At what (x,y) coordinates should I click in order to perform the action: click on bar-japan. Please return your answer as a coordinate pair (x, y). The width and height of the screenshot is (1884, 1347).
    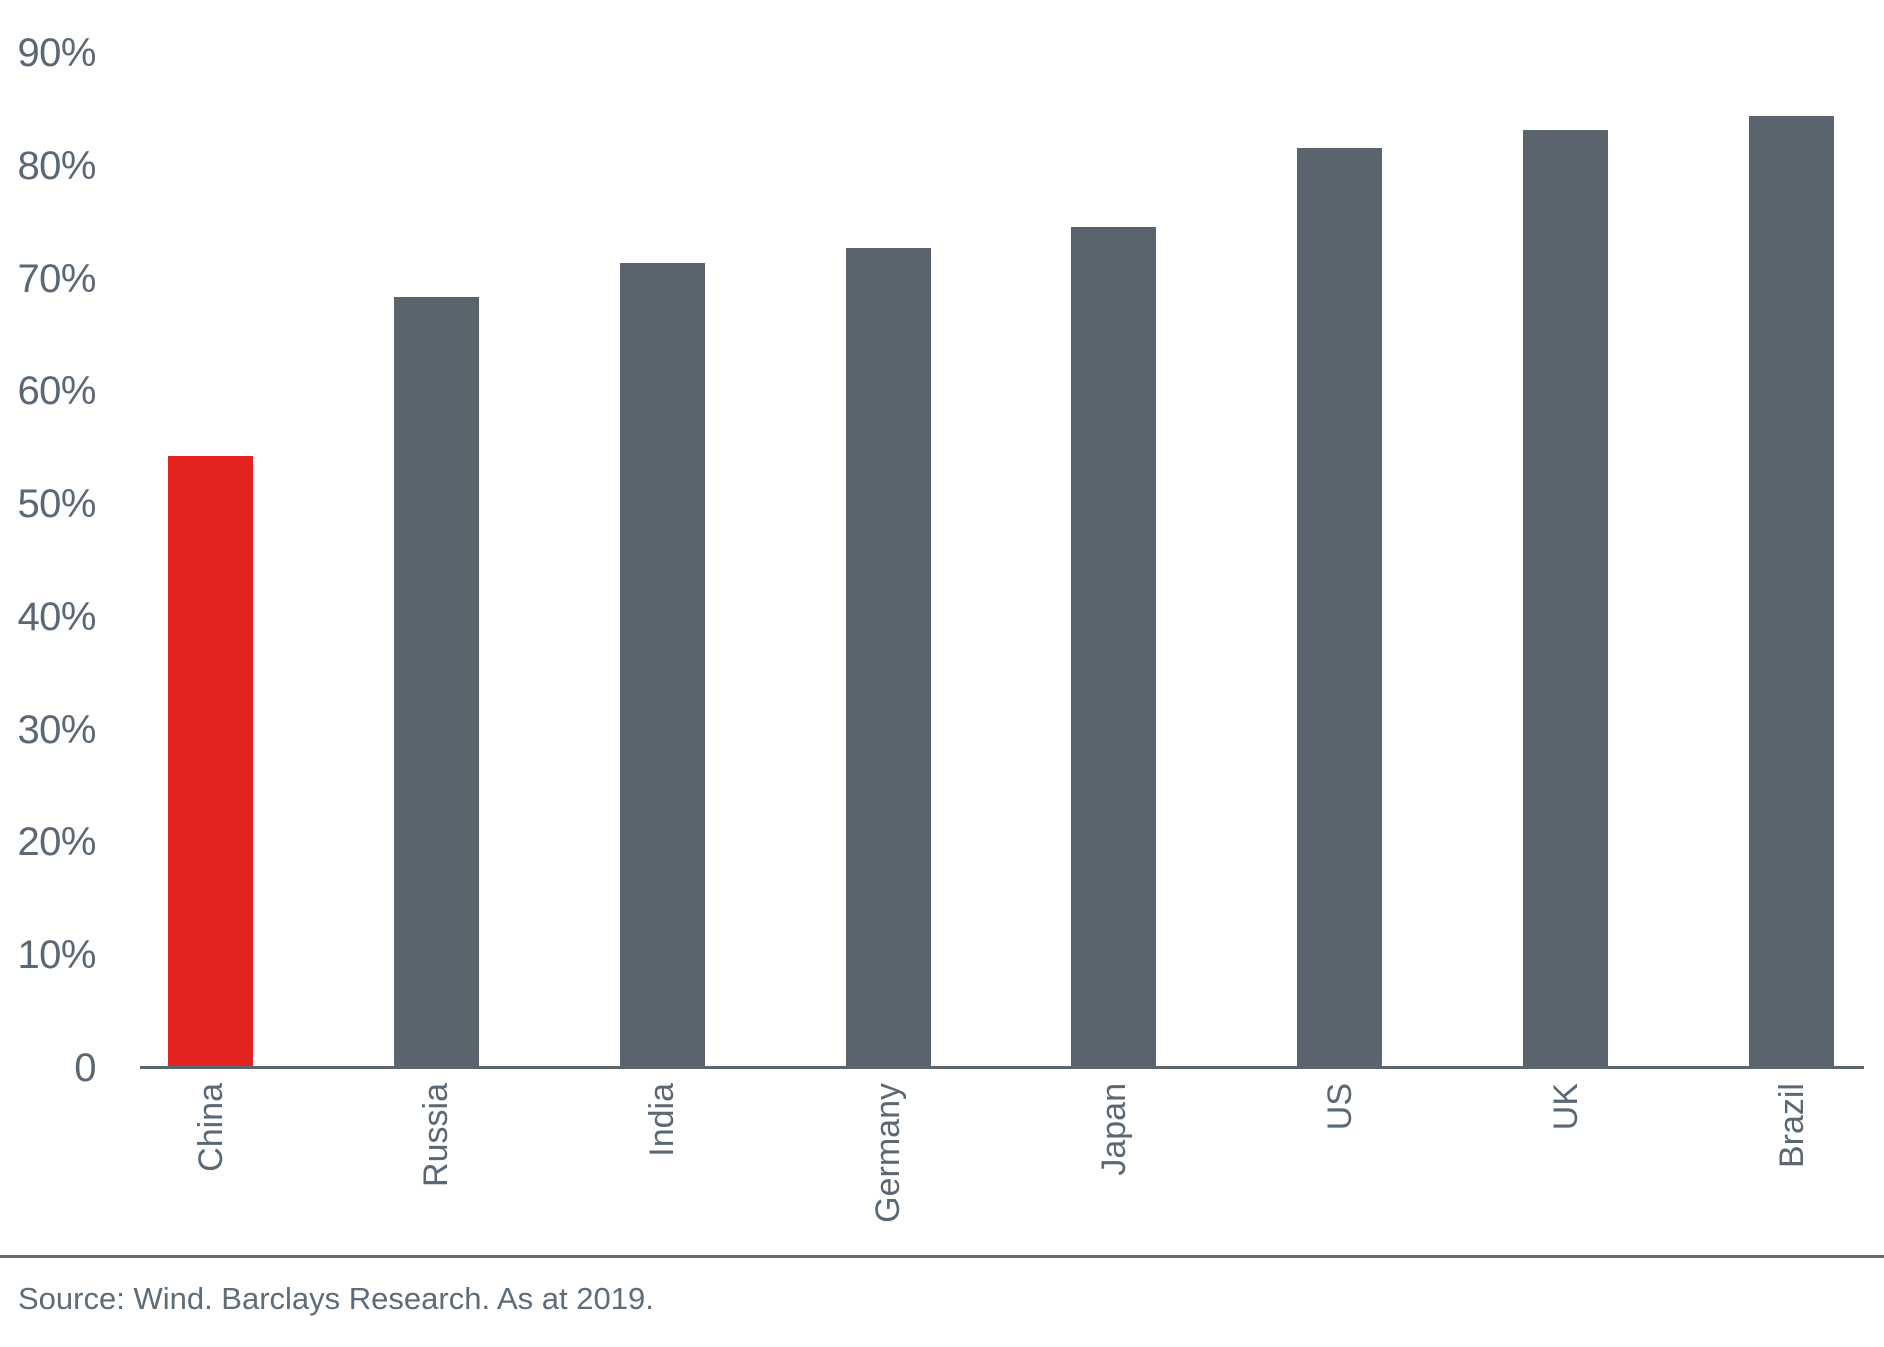
    Looking at the image, I should click on (1114, 647).